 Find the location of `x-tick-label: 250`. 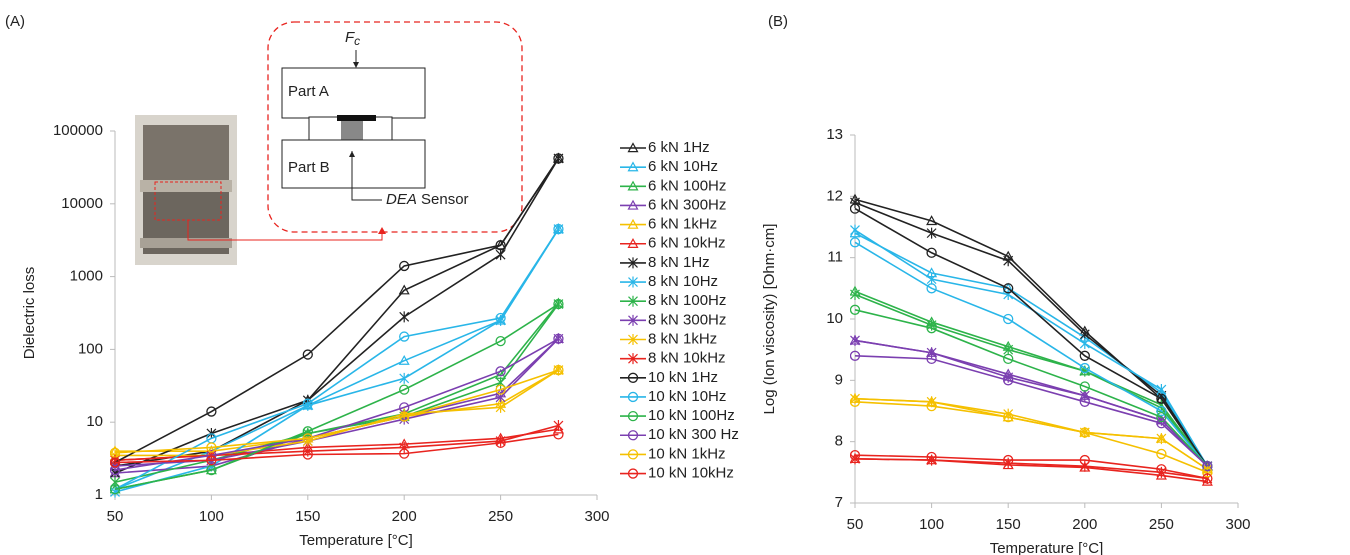

x-tick-label: 250 is located at coordinates (500, 516).